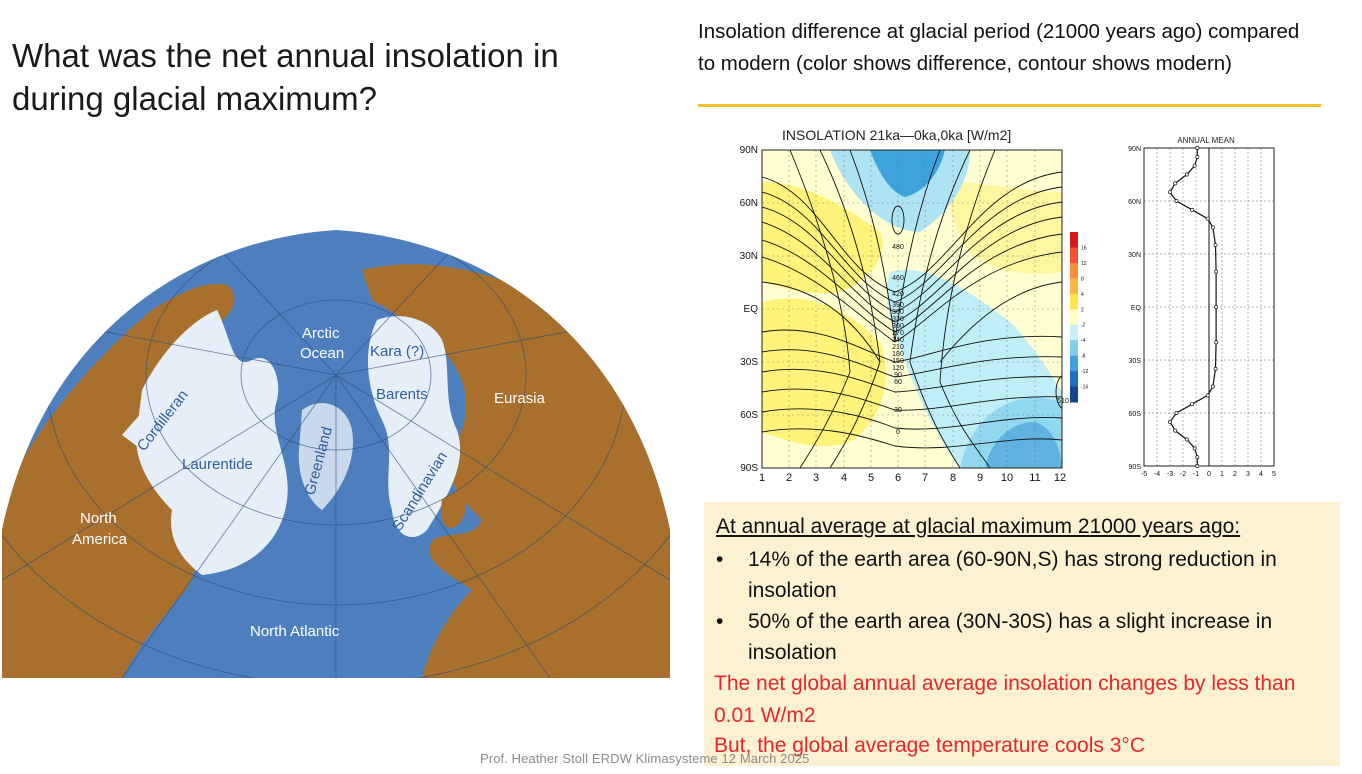 This screenshot has height=774, width=1362. I want to click on mean-x-tick-label: -3, so click(1170, 474).